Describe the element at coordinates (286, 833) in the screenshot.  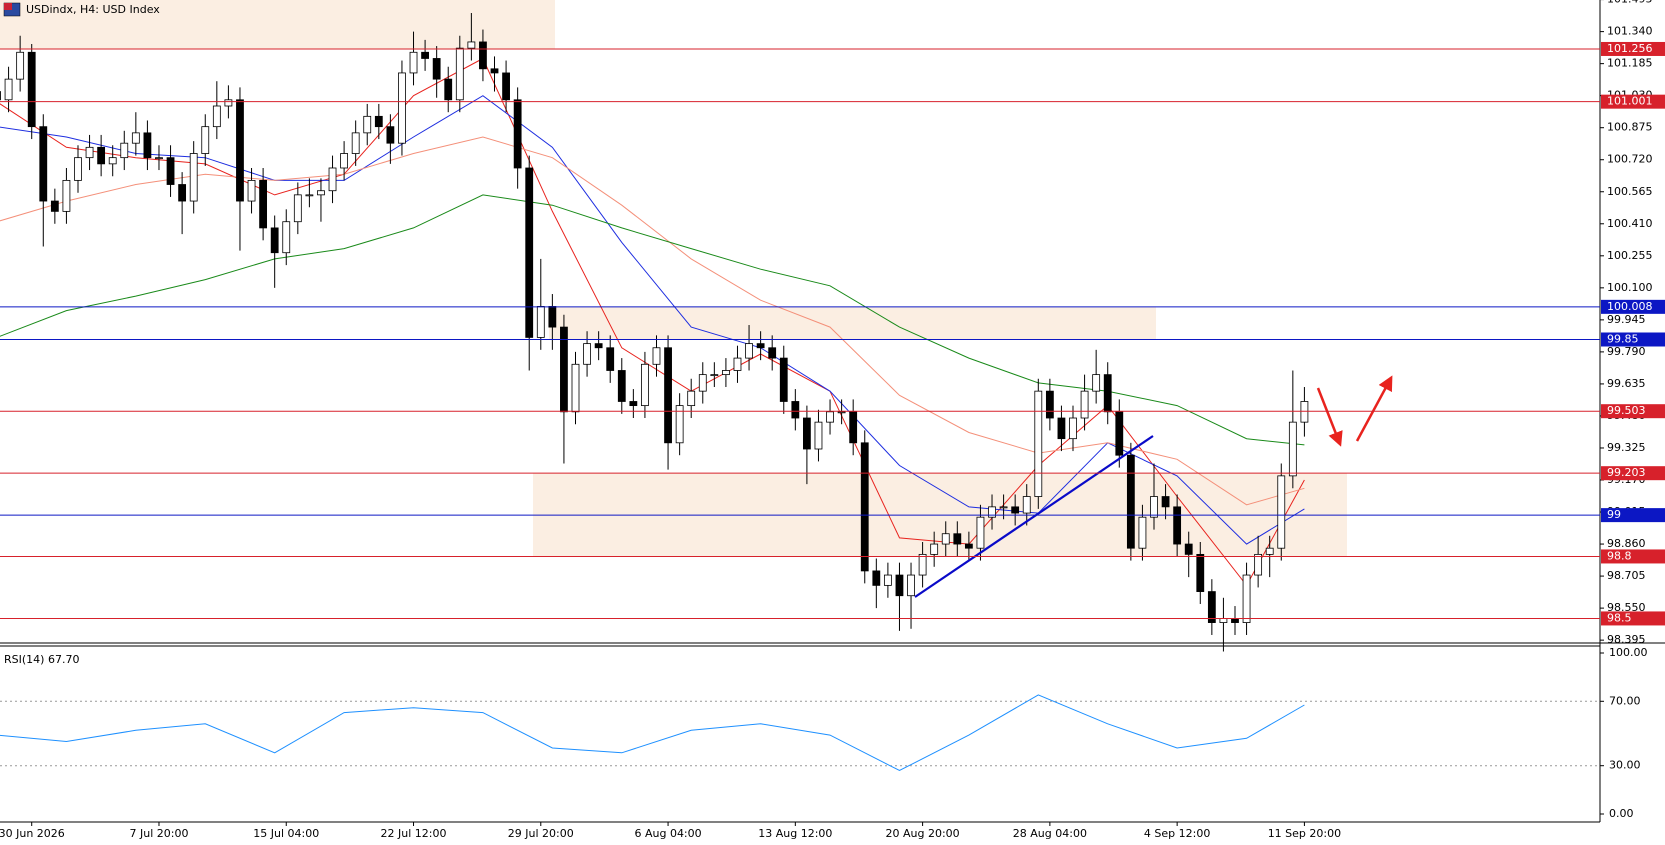
I see `x-tick-label: 15 Jul 04:00` at that location.